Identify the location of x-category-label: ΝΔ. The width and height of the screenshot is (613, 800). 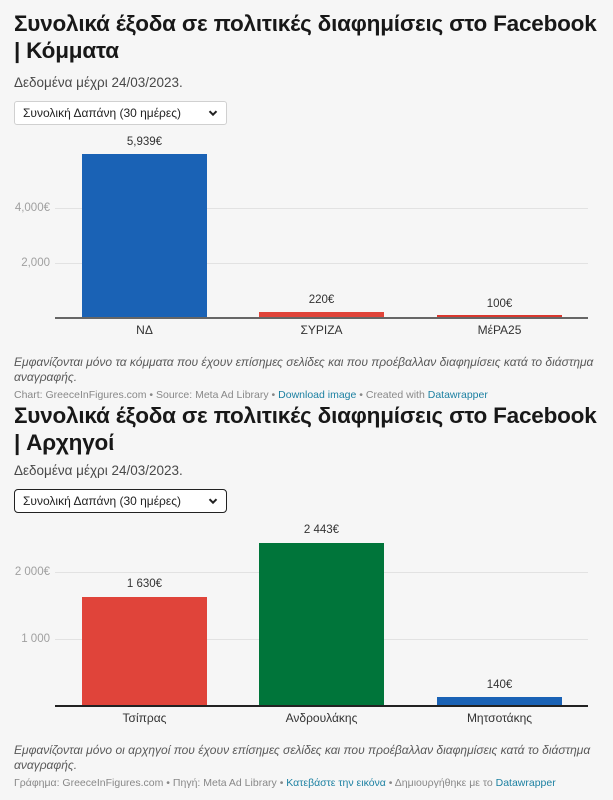
(144, 330).